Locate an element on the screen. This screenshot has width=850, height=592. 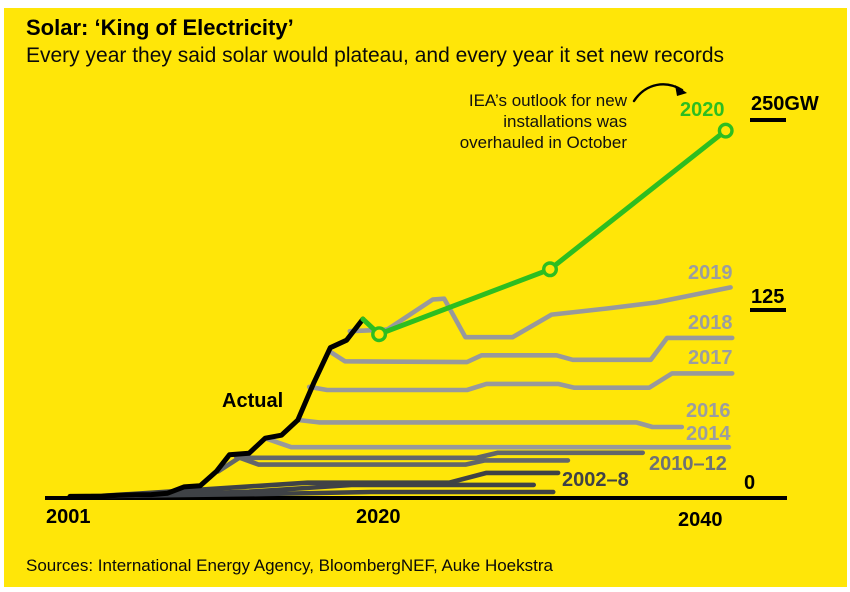
series-line-weo-2016 is located at coordinates (491, 423).